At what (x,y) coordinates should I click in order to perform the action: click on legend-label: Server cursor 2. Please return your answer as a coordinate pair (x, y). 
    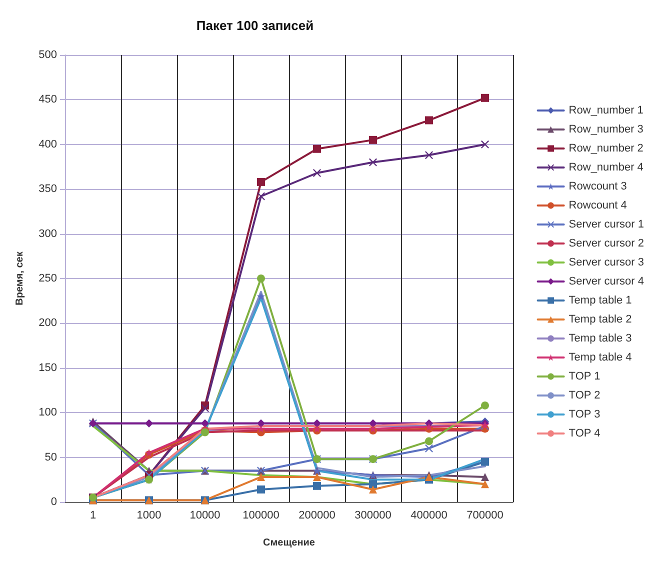
    Looking at the image, I should click on (606, 244).